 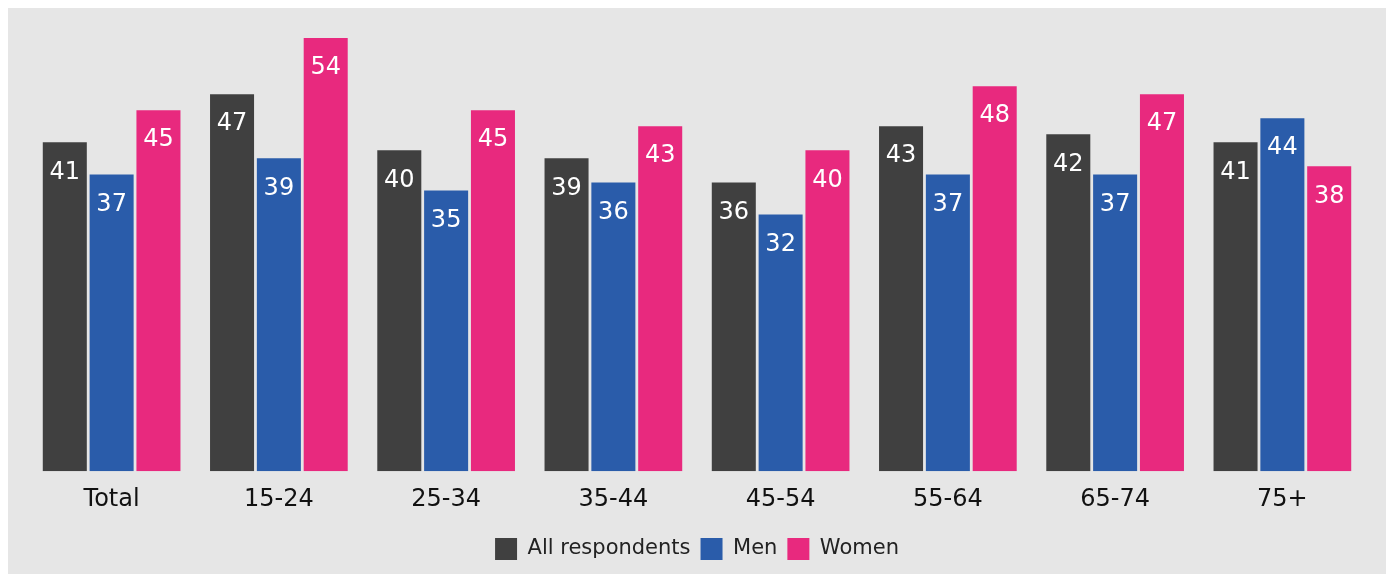 I want to click on x-tick-label: 45-54, so click(x=780, y=497).